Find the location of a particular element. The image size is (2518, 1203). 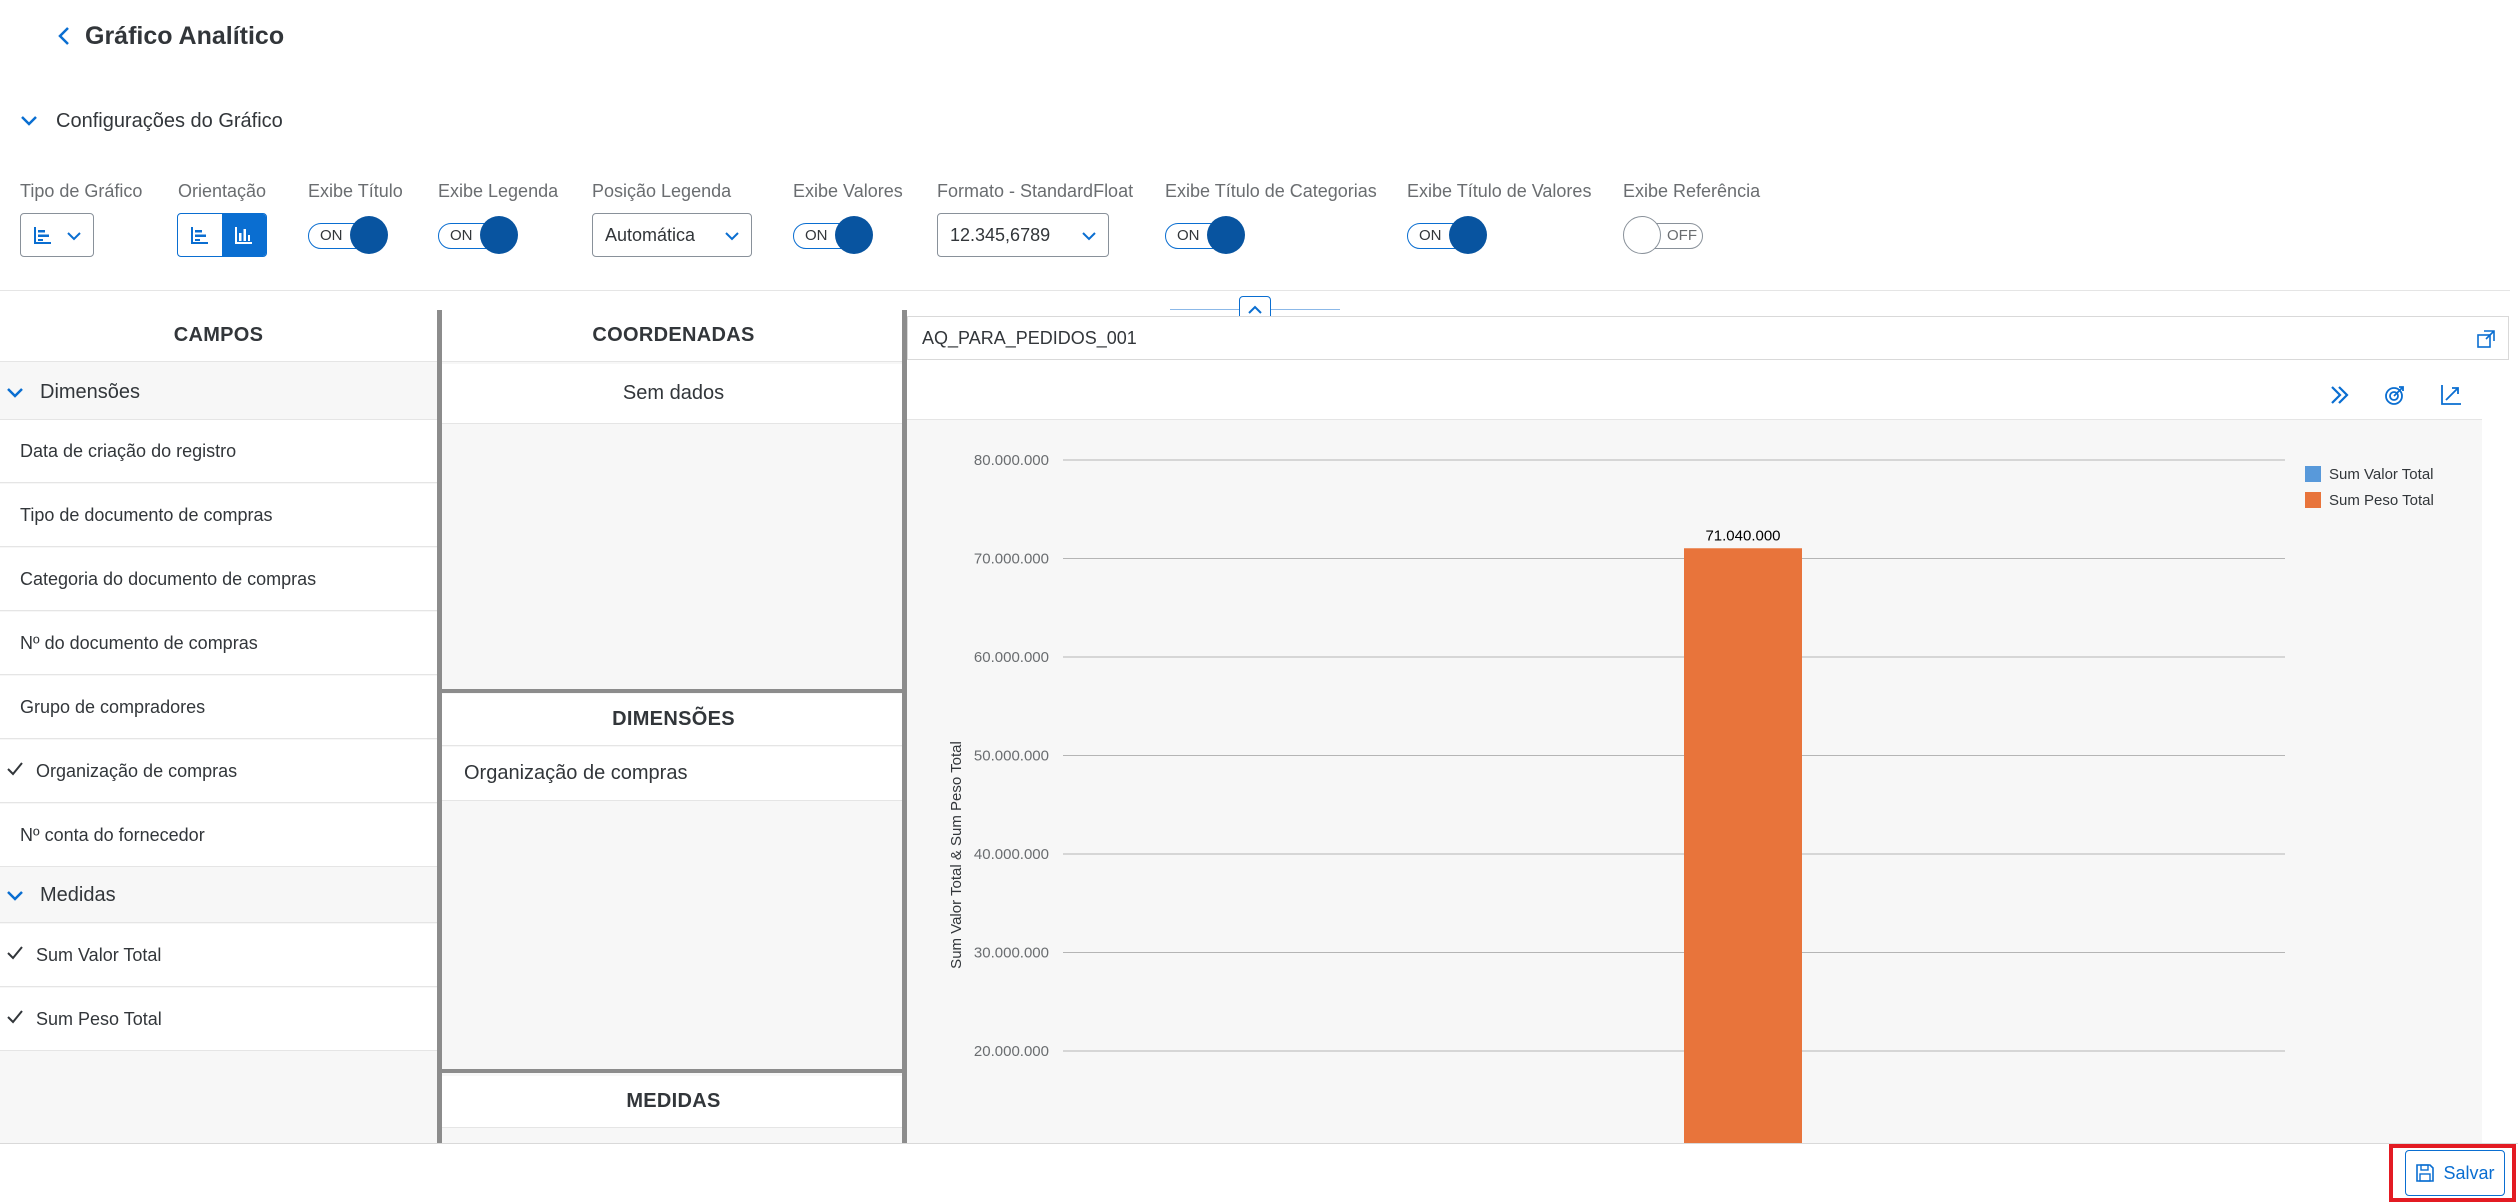

config-section-label: Configurações do Gráfico is located at coordinates (169, 121).